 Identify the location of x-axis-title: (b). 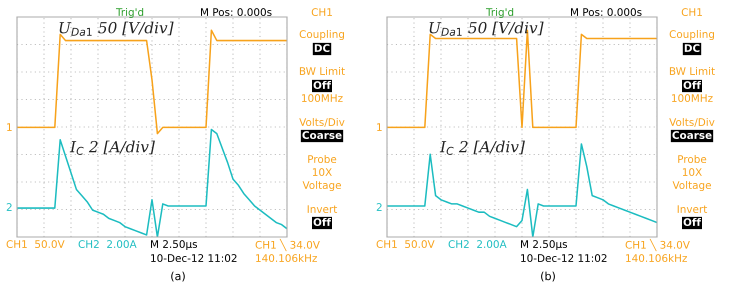
(548, 277).